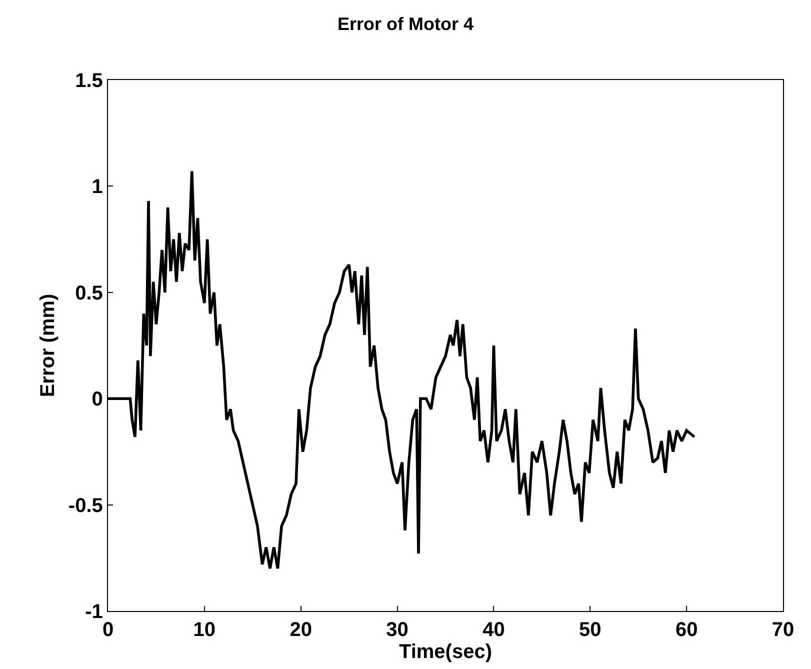  What do you see at coordinates (47, 346) in the screenshot?
I see `y-axis-title: Error (mm)` at bounding box center [47, 346].